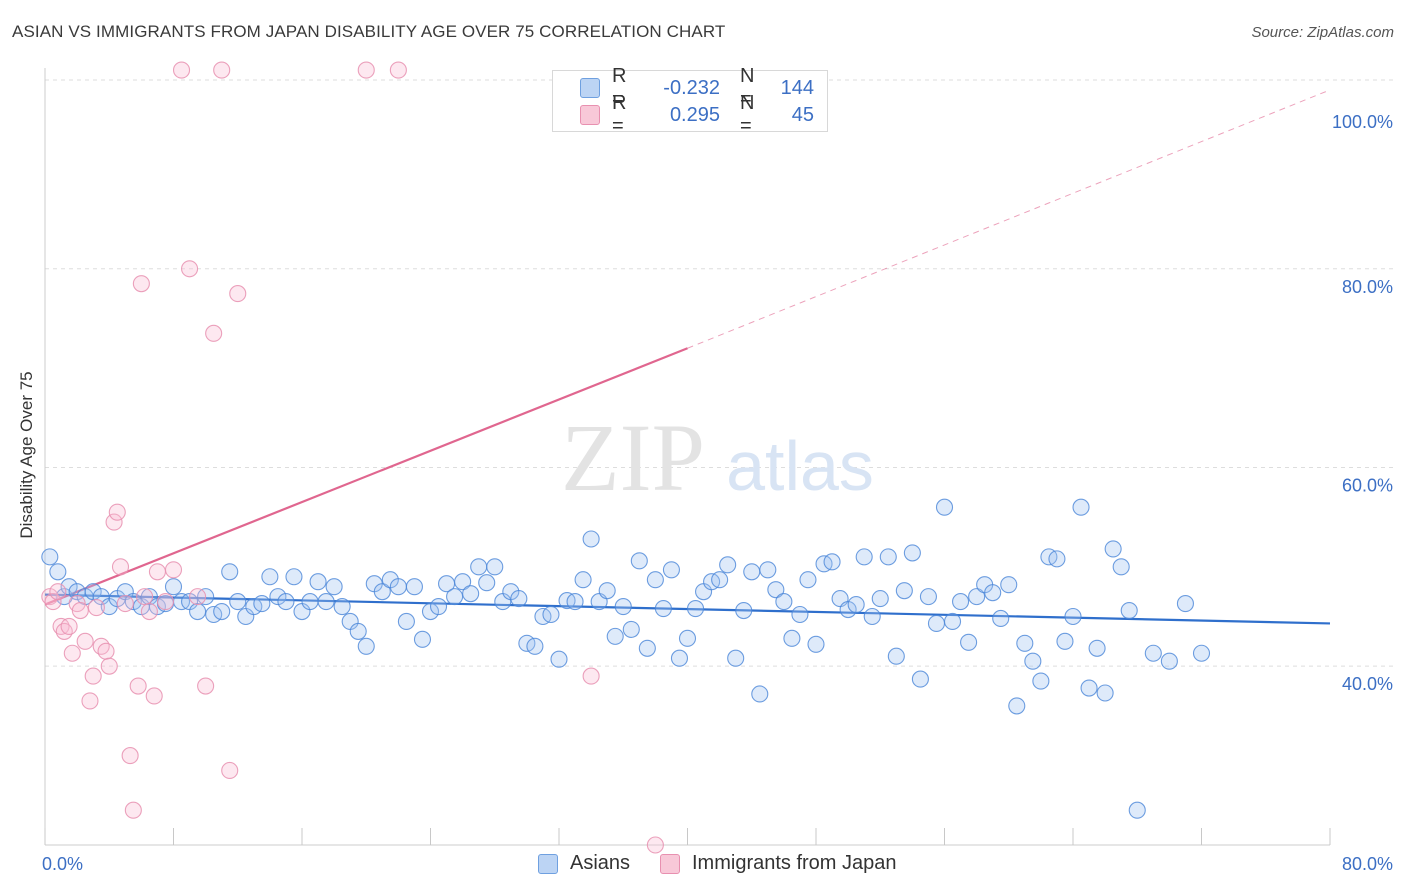  I want to click on series-legend-asians: Asians, so click(584, 863).